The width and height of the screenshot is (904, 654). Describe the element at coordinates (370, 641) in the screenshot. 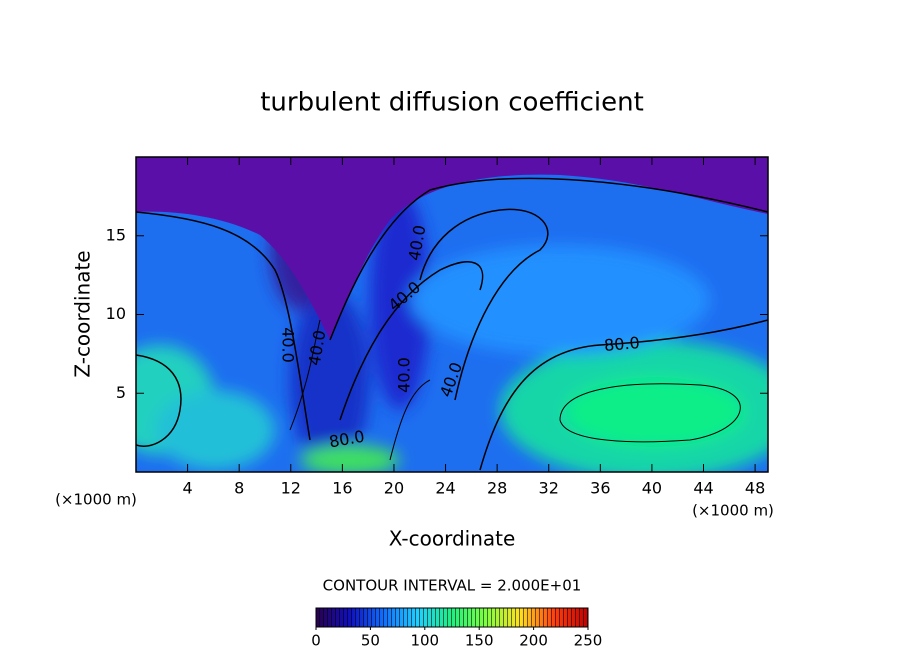

I see `colorbar-tick-label: 50` at that location.